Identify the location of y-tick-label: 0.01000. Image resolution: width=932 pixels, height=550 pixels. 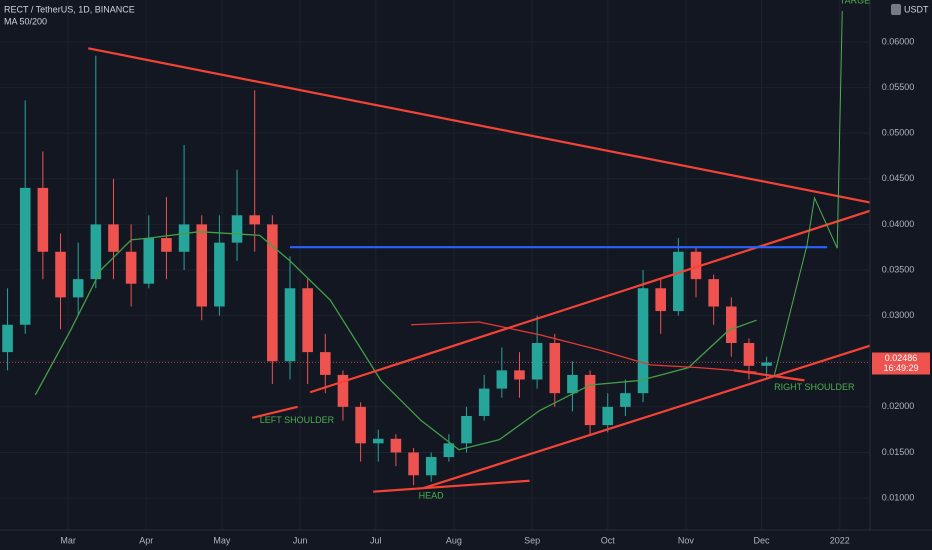
(898, 497).